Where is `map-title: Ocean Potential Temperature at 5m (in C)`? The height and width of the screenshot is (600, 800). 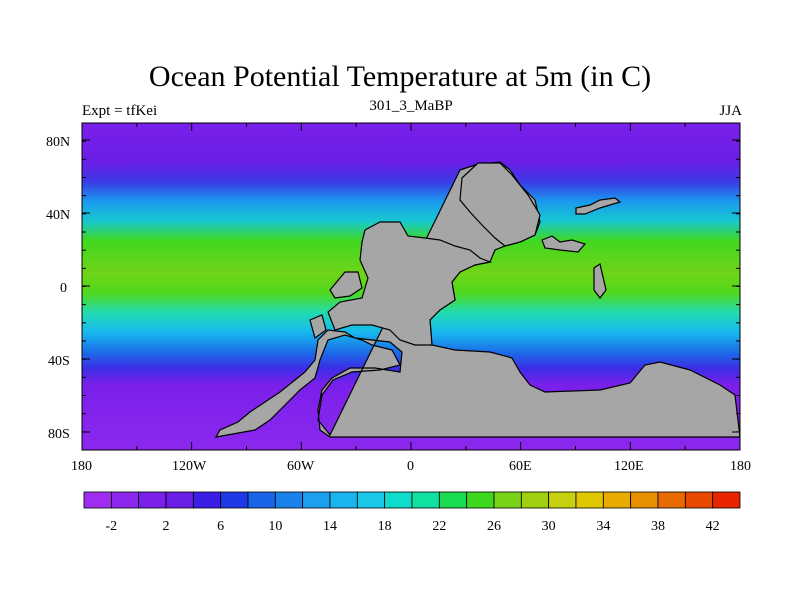
map-title: Ocean Potential Temperature at 5m (in C) is located at coordinates (400, 76).